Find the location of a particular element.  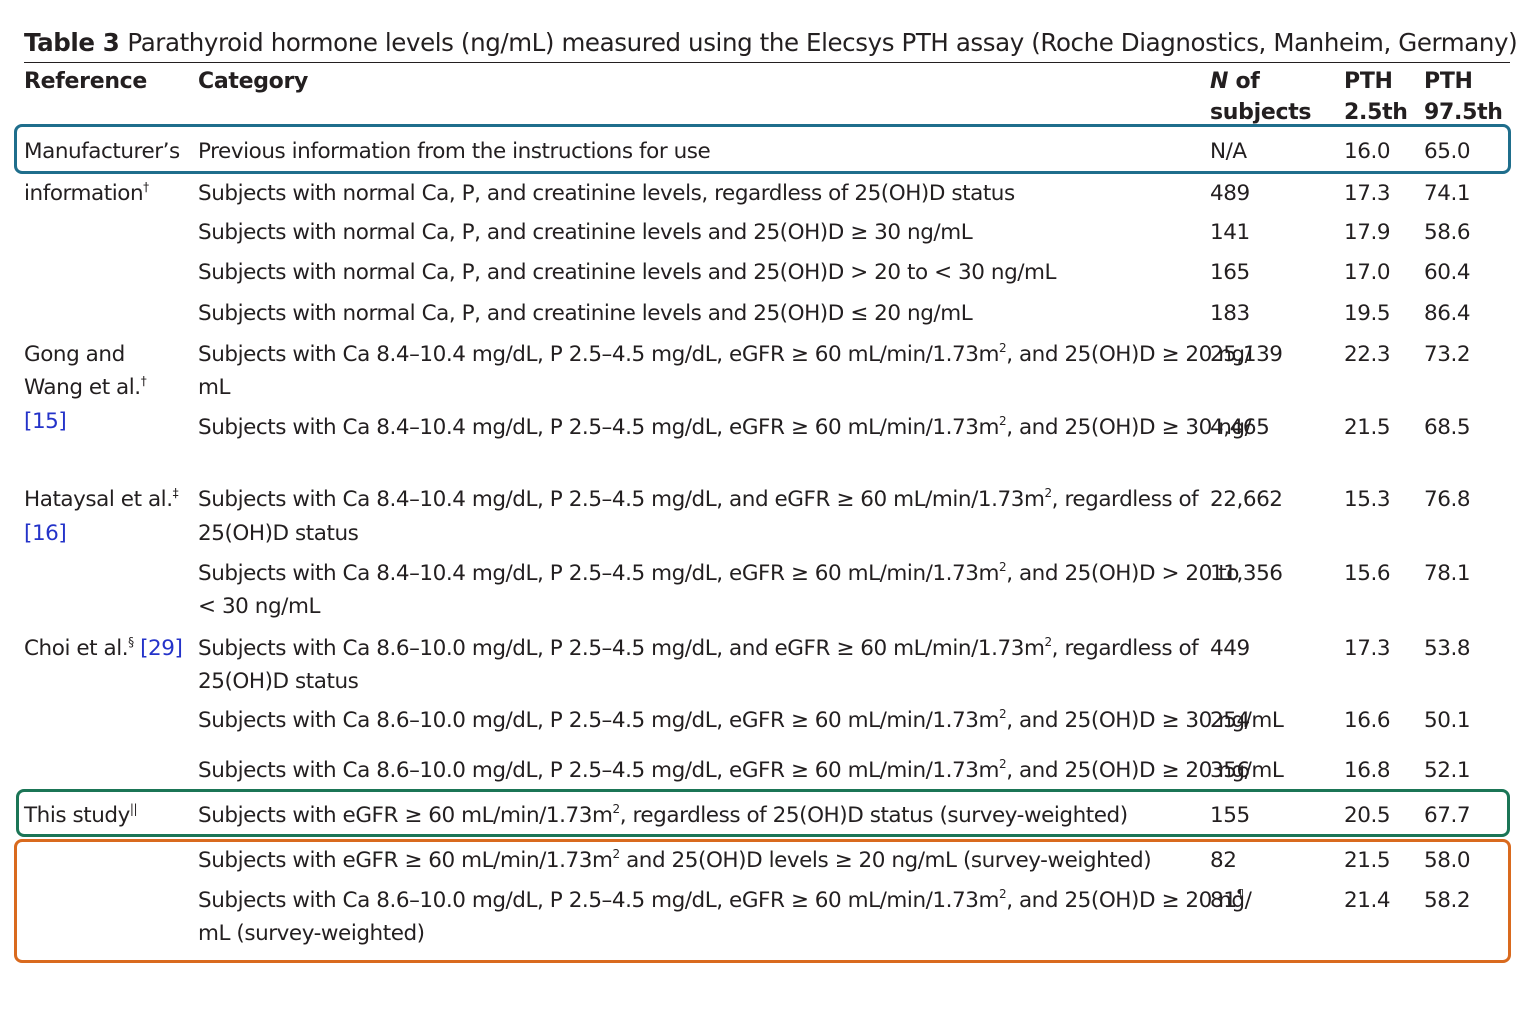

table-row-6-p975: 68.5 is located at coordinates (1447, 427).